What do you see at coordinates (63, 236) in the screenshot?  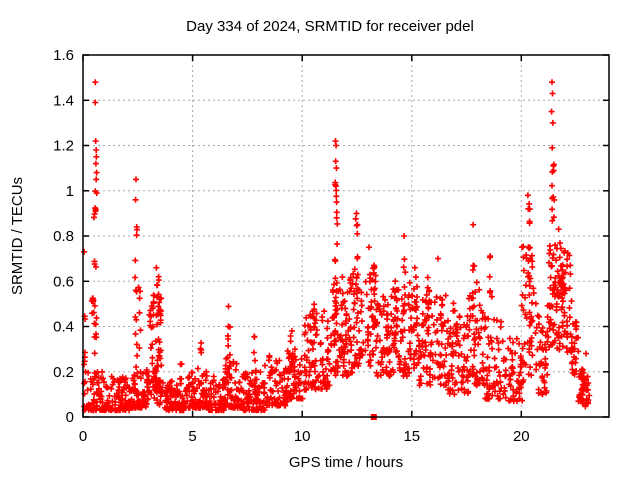 I see `y-tick-label: 0.8` at bounding box center [63, 236].